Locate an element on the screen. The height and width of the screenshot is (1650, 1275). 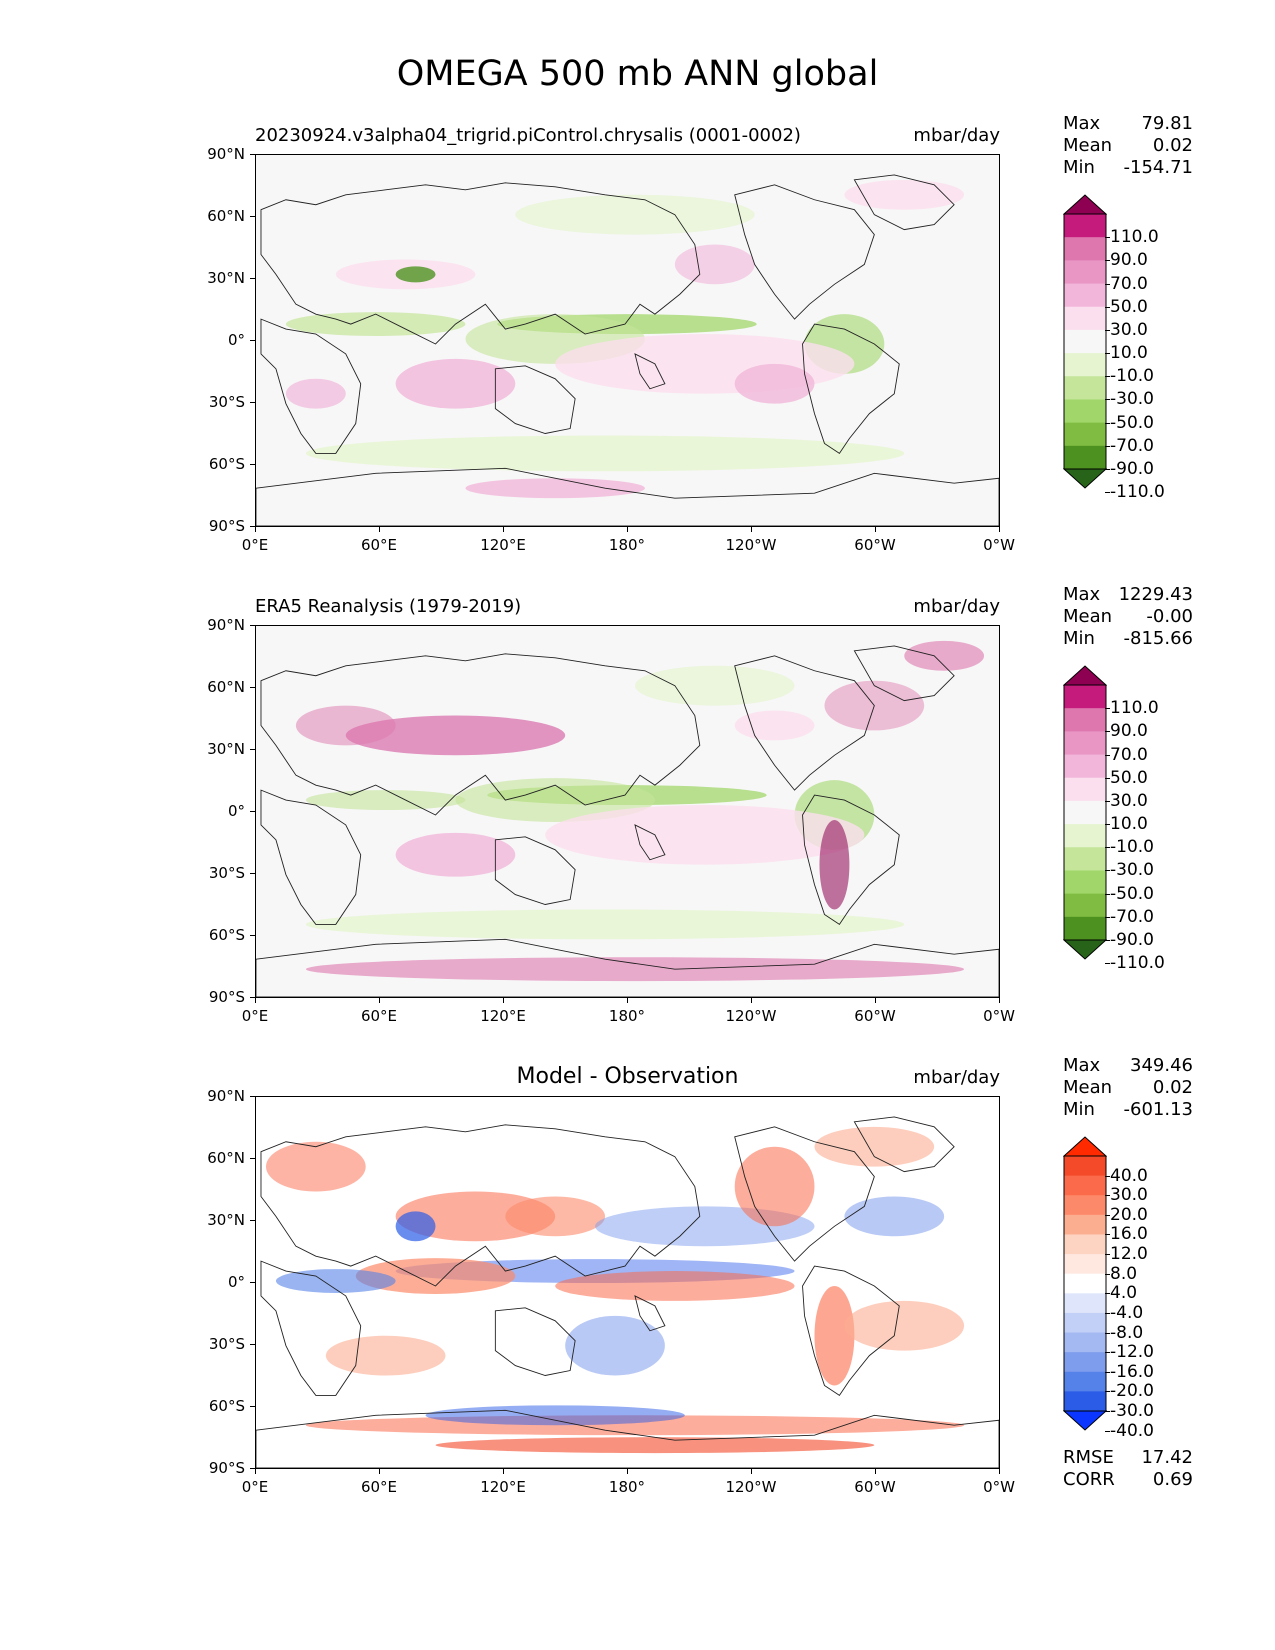
stat-value: 0.02 is located at coordinates (1172, 145).